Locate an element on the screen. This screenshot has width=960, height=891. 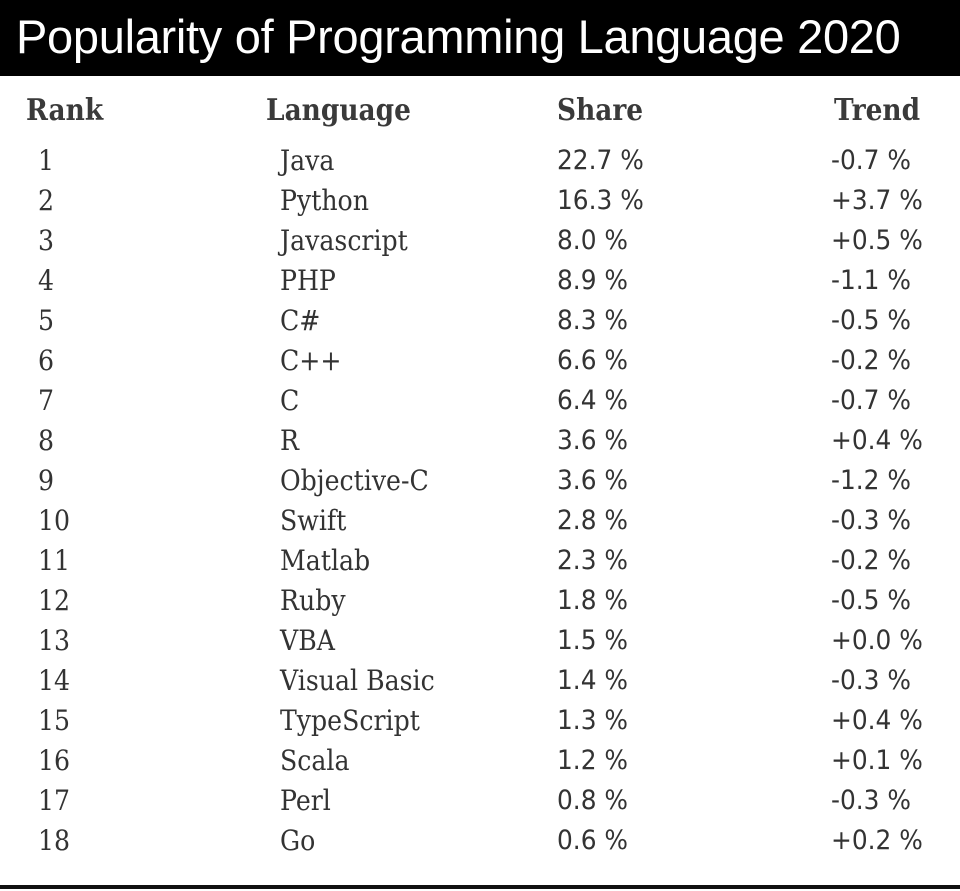
share-cell: 1.2 % is located at coordinates (593, 760).